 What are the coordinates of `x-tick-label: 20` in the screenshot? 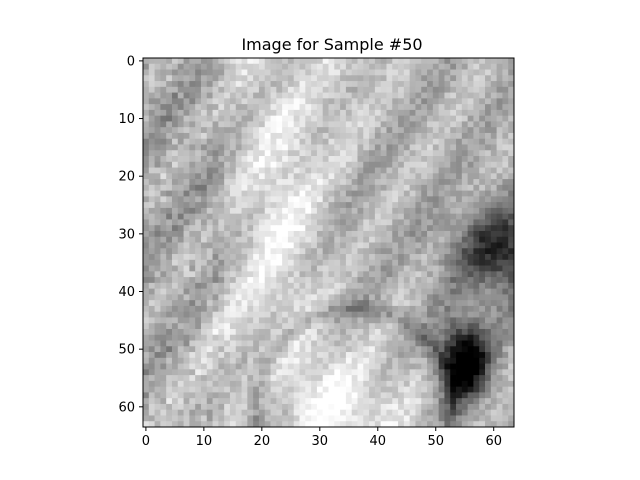 It's located at (262, 441).